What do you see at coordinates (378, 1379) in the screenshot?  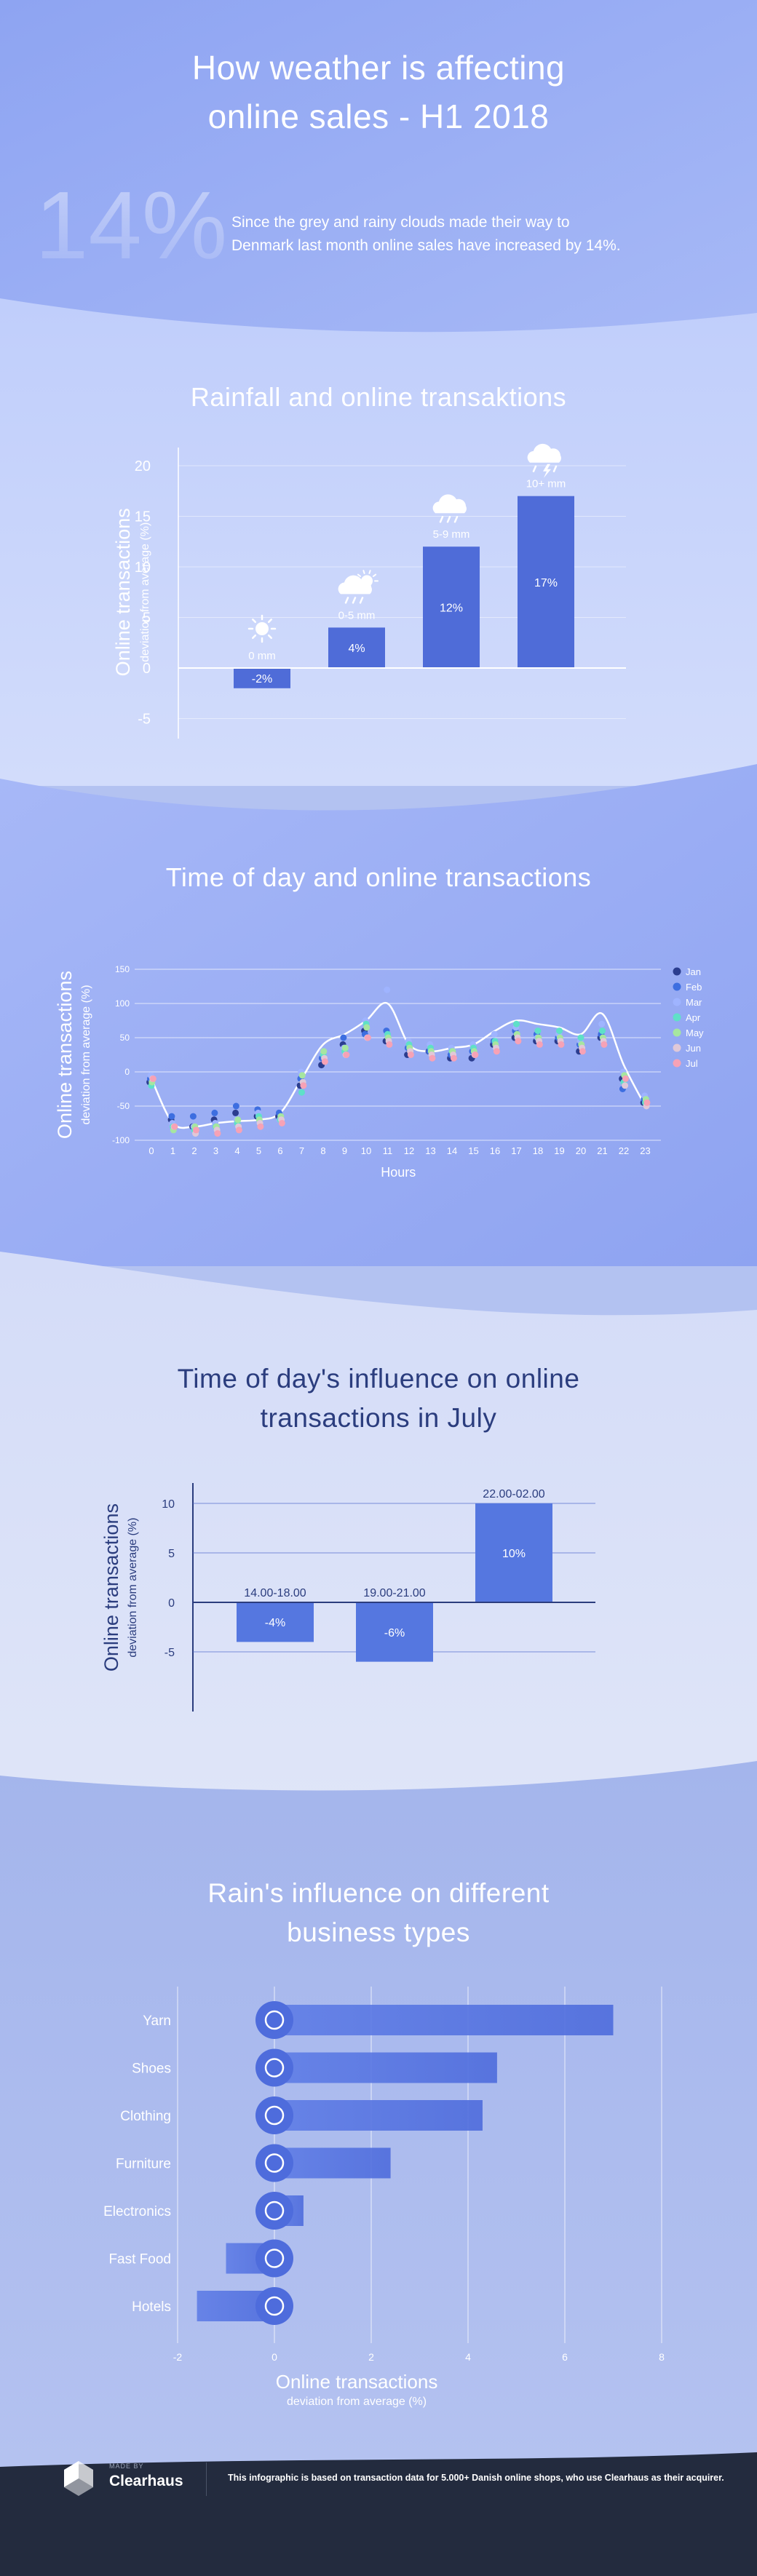 I see `july-title-line1: Time of day's influence on online` at bounding box center [378, 1379].